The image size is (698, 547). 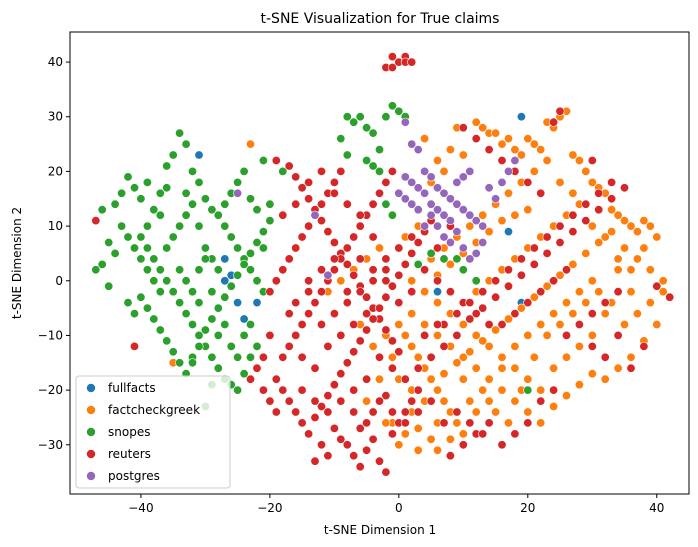 What do you see at coordinates (54, 253) in the screenshot?
I see `y-axis: −30 −20 −10 0 10 20 30 40` at bounding box center [54, 253].